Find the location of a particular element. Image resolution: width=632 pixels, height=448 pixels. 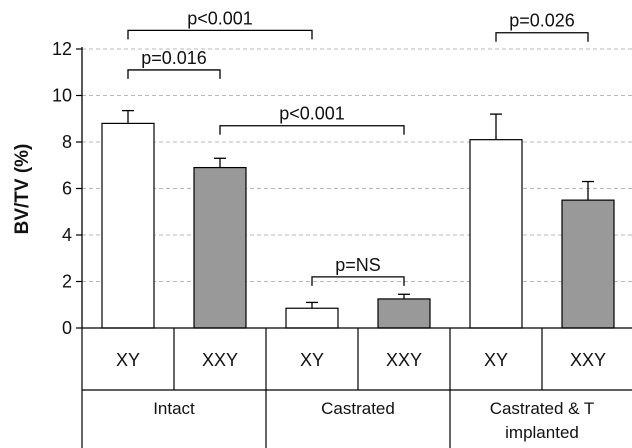

group-label: implanted is located at coordinates (542, 432).